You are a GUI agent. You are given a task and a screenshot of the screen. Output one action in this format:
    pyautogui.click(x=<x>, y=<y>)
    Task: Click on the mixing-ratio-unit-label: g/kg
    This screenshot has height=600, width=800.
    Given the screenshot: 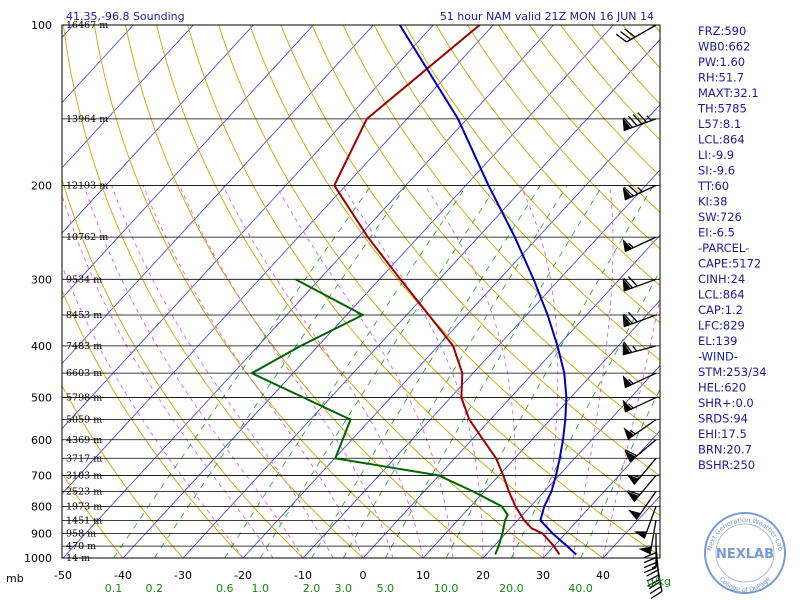 What is the action you would take?
    pyautogui.click(x=659, y=581)
    